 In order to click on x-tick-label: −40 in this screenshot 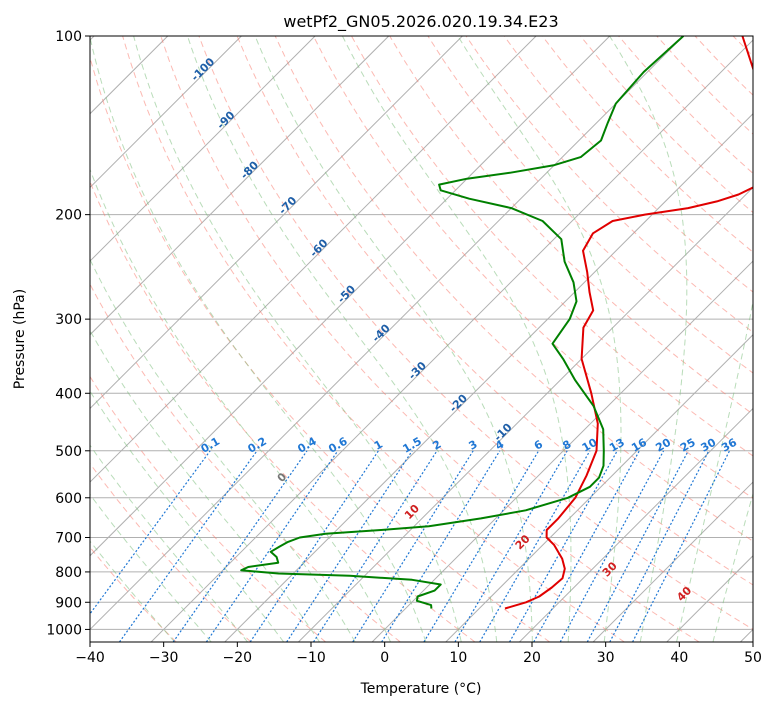, I will do `click(90, 658)`.